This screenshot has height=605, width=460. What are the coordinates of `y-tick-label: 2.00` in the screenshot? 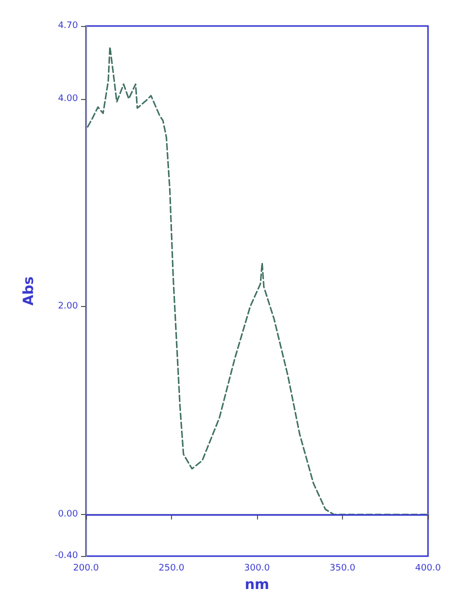 It's located at (68, 307).